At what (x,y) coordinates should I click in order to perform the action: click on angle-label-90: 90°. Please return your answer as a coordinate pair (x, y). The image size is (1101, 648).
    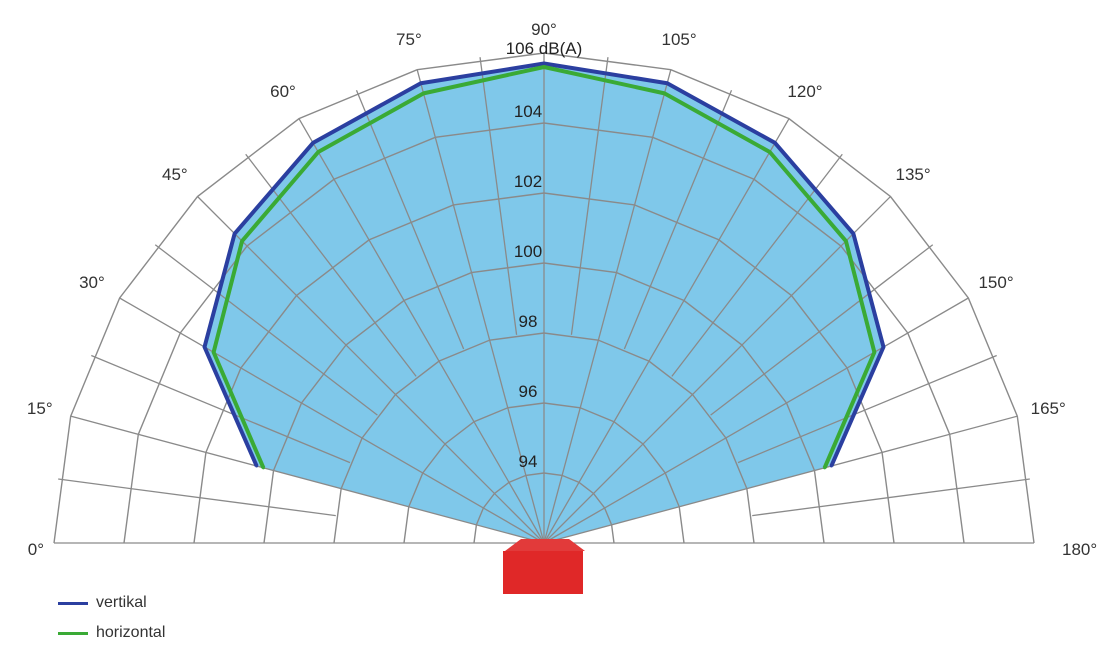
    Looking at the image, I should click on (544, 29).